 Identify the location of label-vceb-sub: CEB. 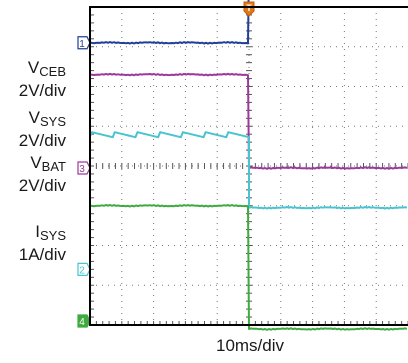
(52, 71).